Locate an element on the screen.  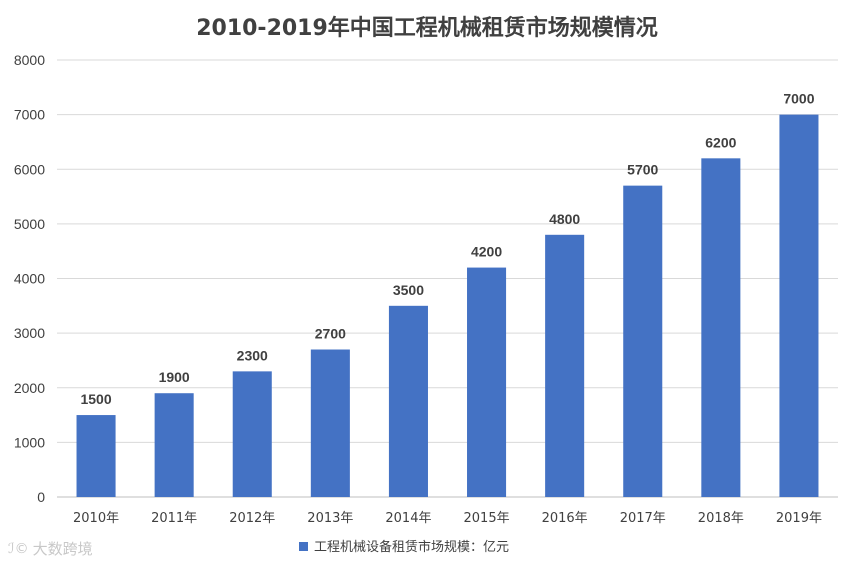
y-tick-label: 1000 is located at coordinates (29, 442).